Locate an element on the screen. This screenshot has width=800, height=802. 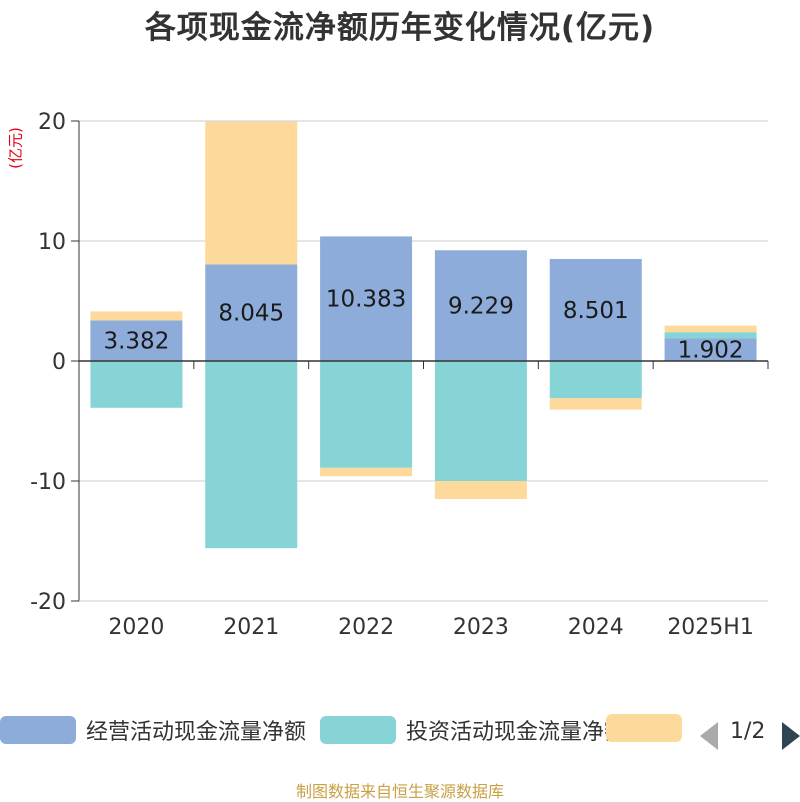
bar-operating-2024 is located at coordinates (595, 309).